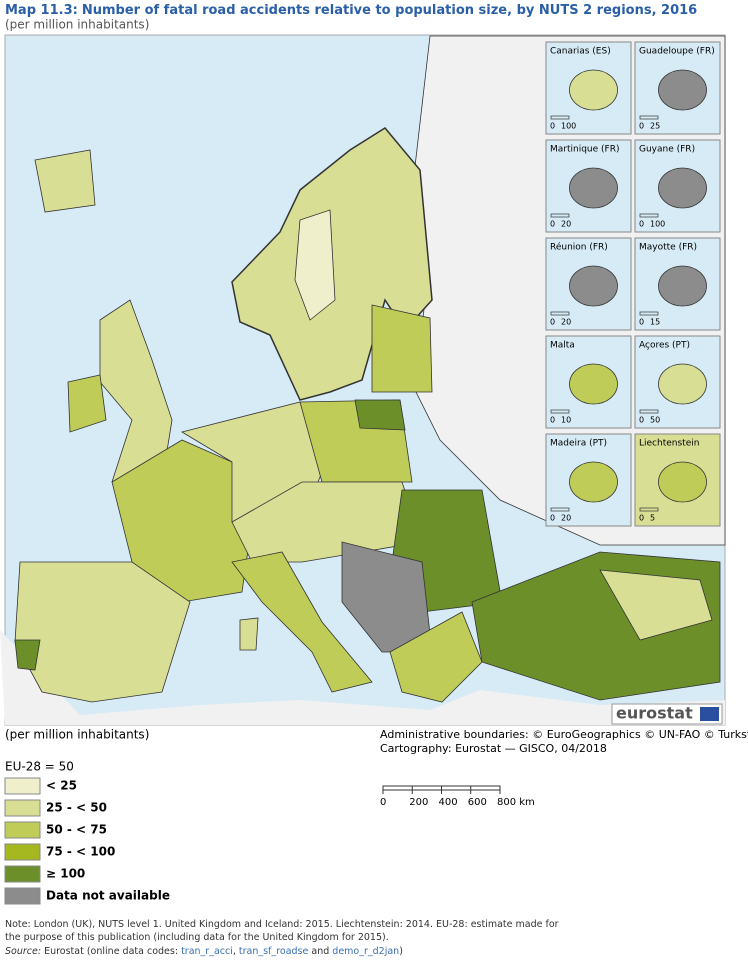  Describe the element at coordinates (655, 420) in the screenshot. I see `inset-scale-label: 50` at that location.